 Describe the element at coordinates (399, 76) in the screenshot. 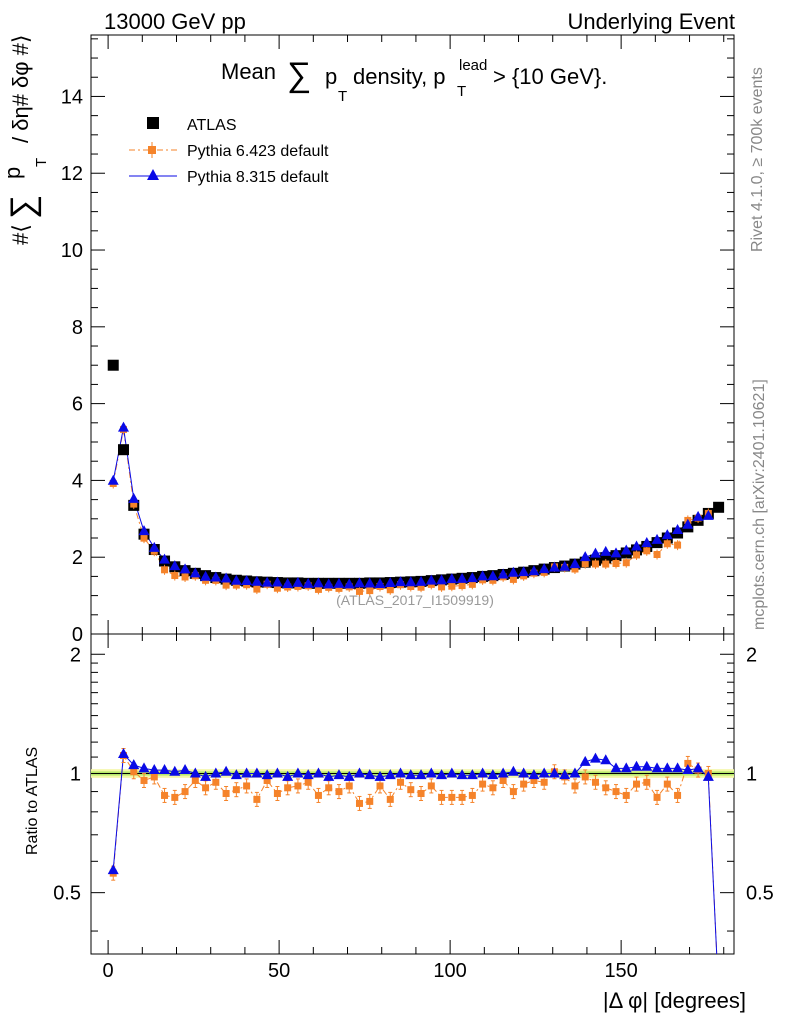

I see `chart-title-mid: density, p` at that location.